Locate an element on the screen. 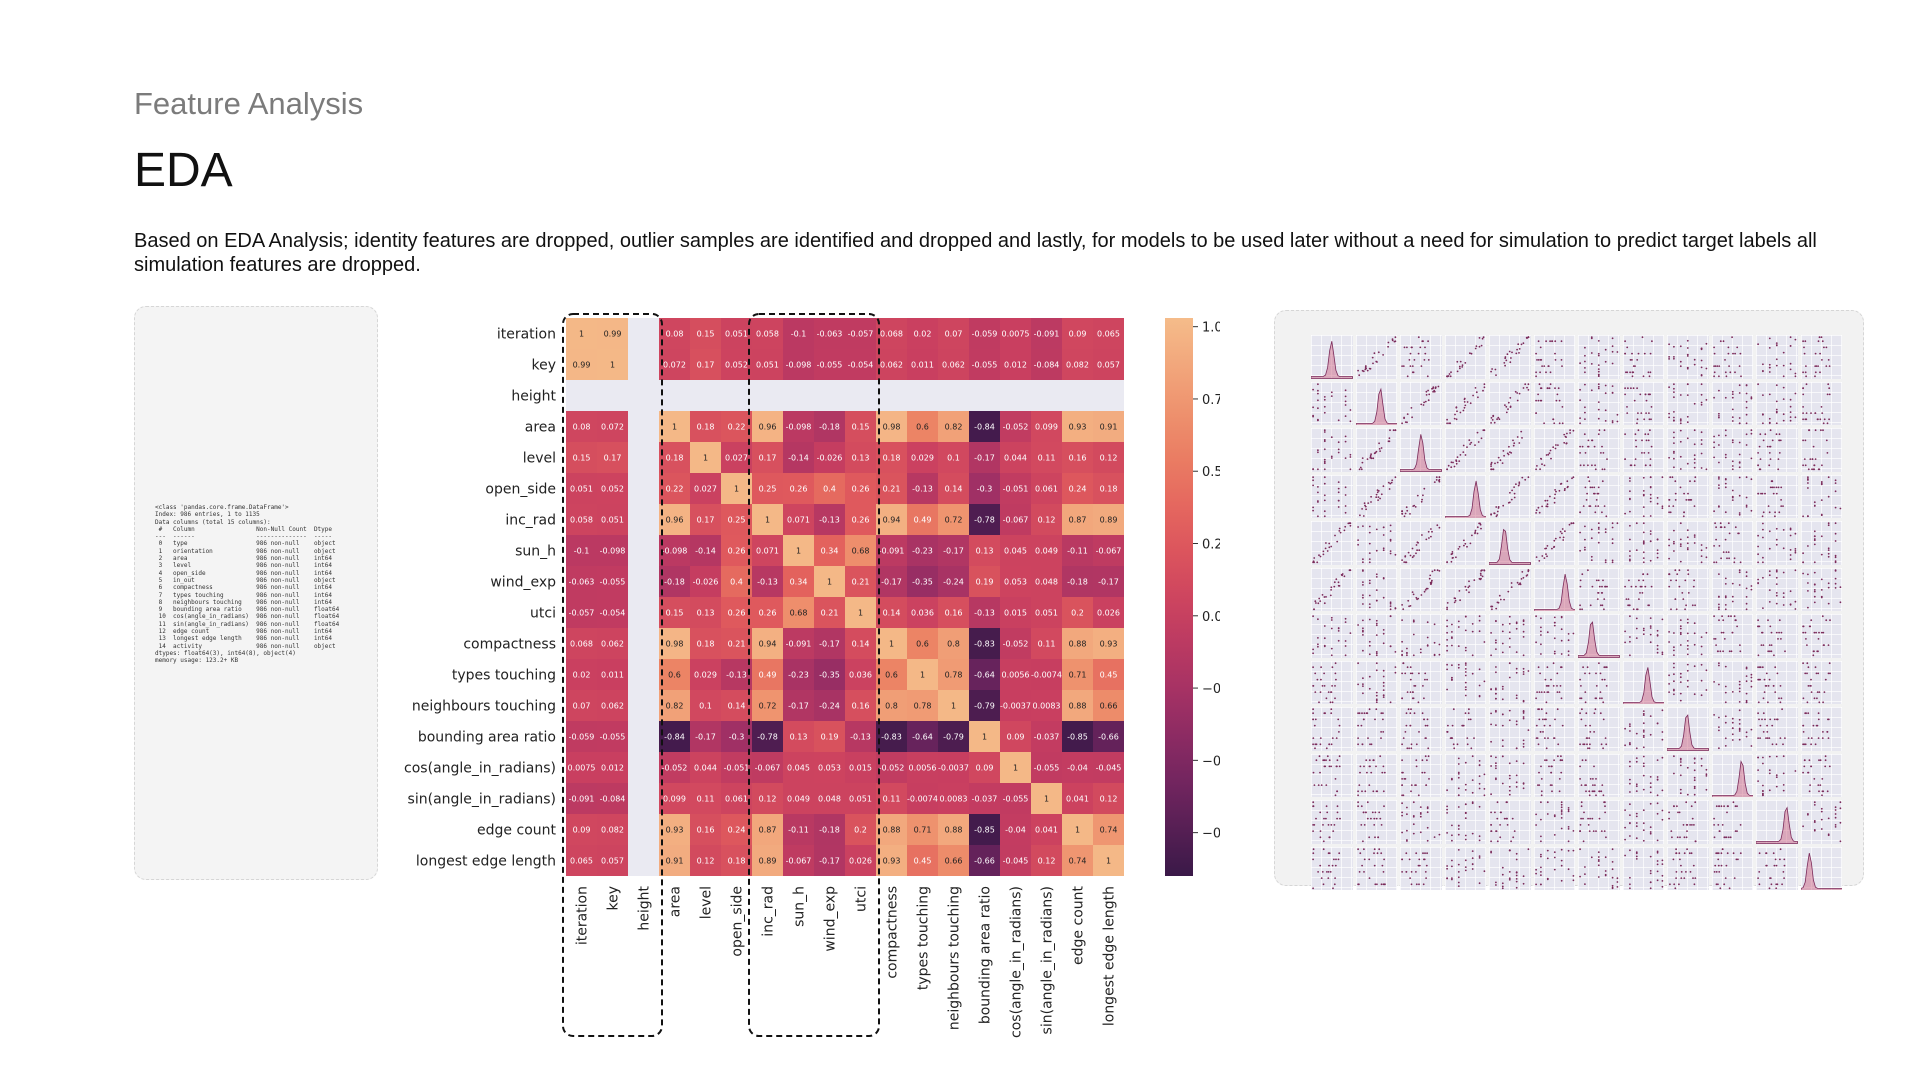  heatmap-col-label: cos(angle_in_radians) is located at coordinates (1017, 962).